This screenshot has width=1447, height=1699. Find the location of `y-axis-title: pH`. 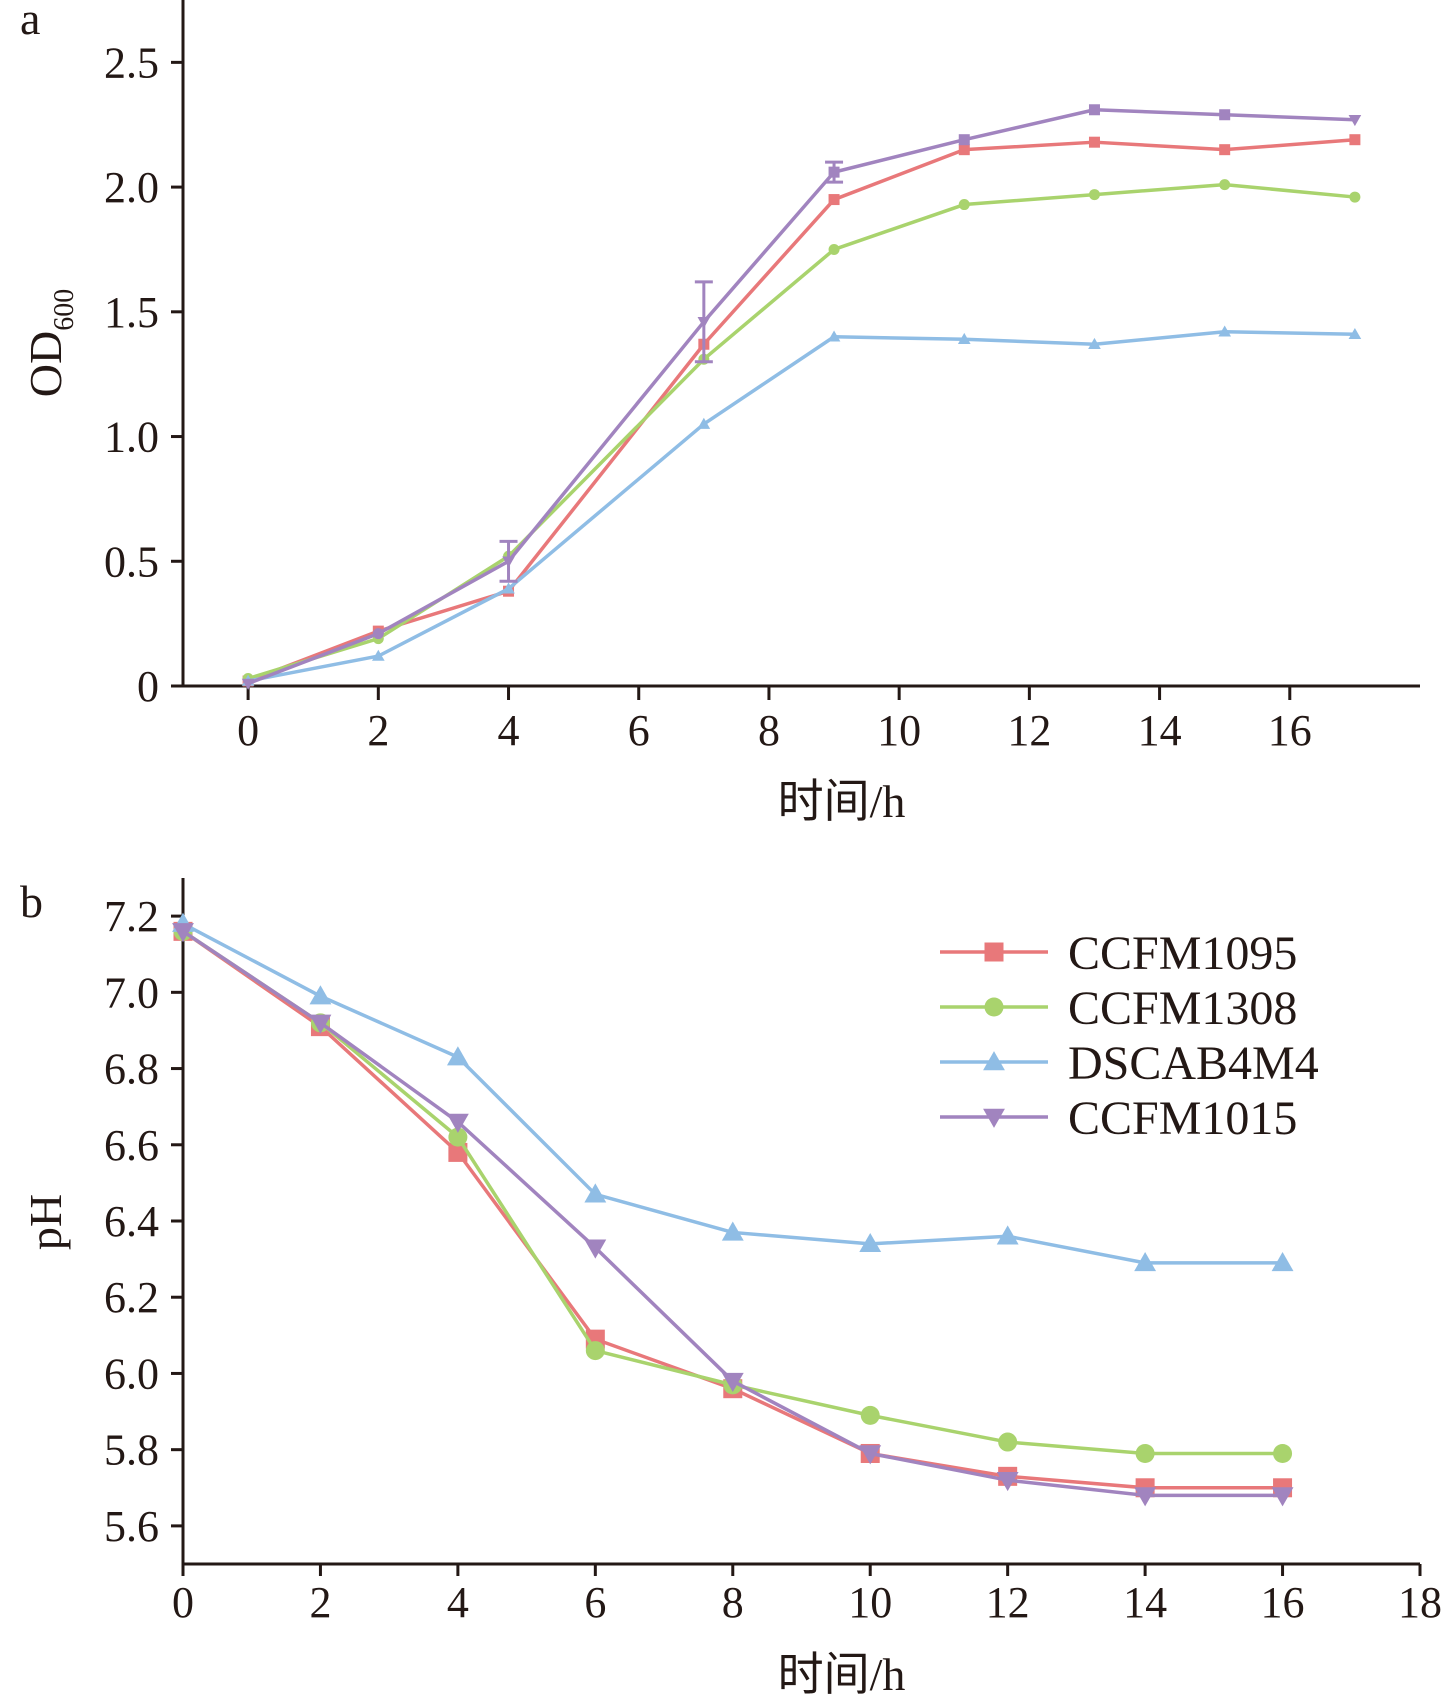

y-axis-title: pH is located at coordinates (45, 1222).